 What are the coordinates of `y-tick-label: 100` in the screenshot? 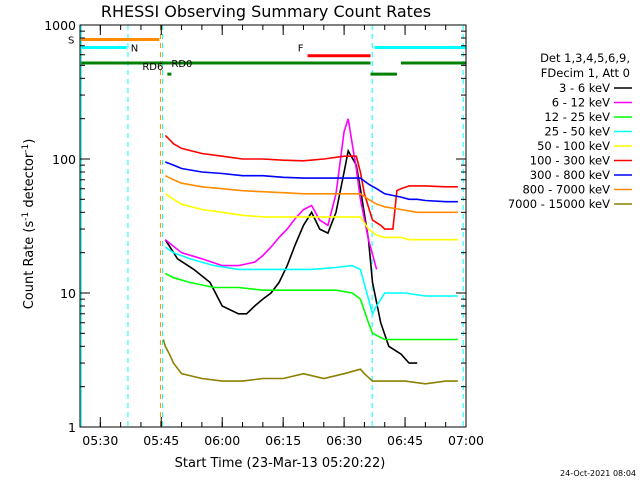 It's located at (64, 159).